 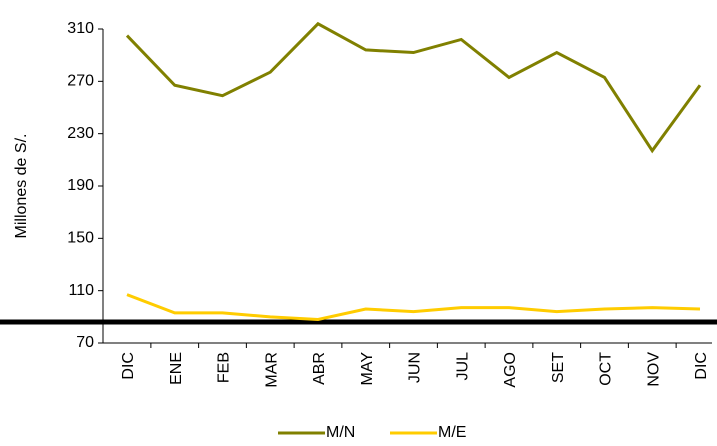 I want to click on legend-label: M/N, so click(x=340, y=432).